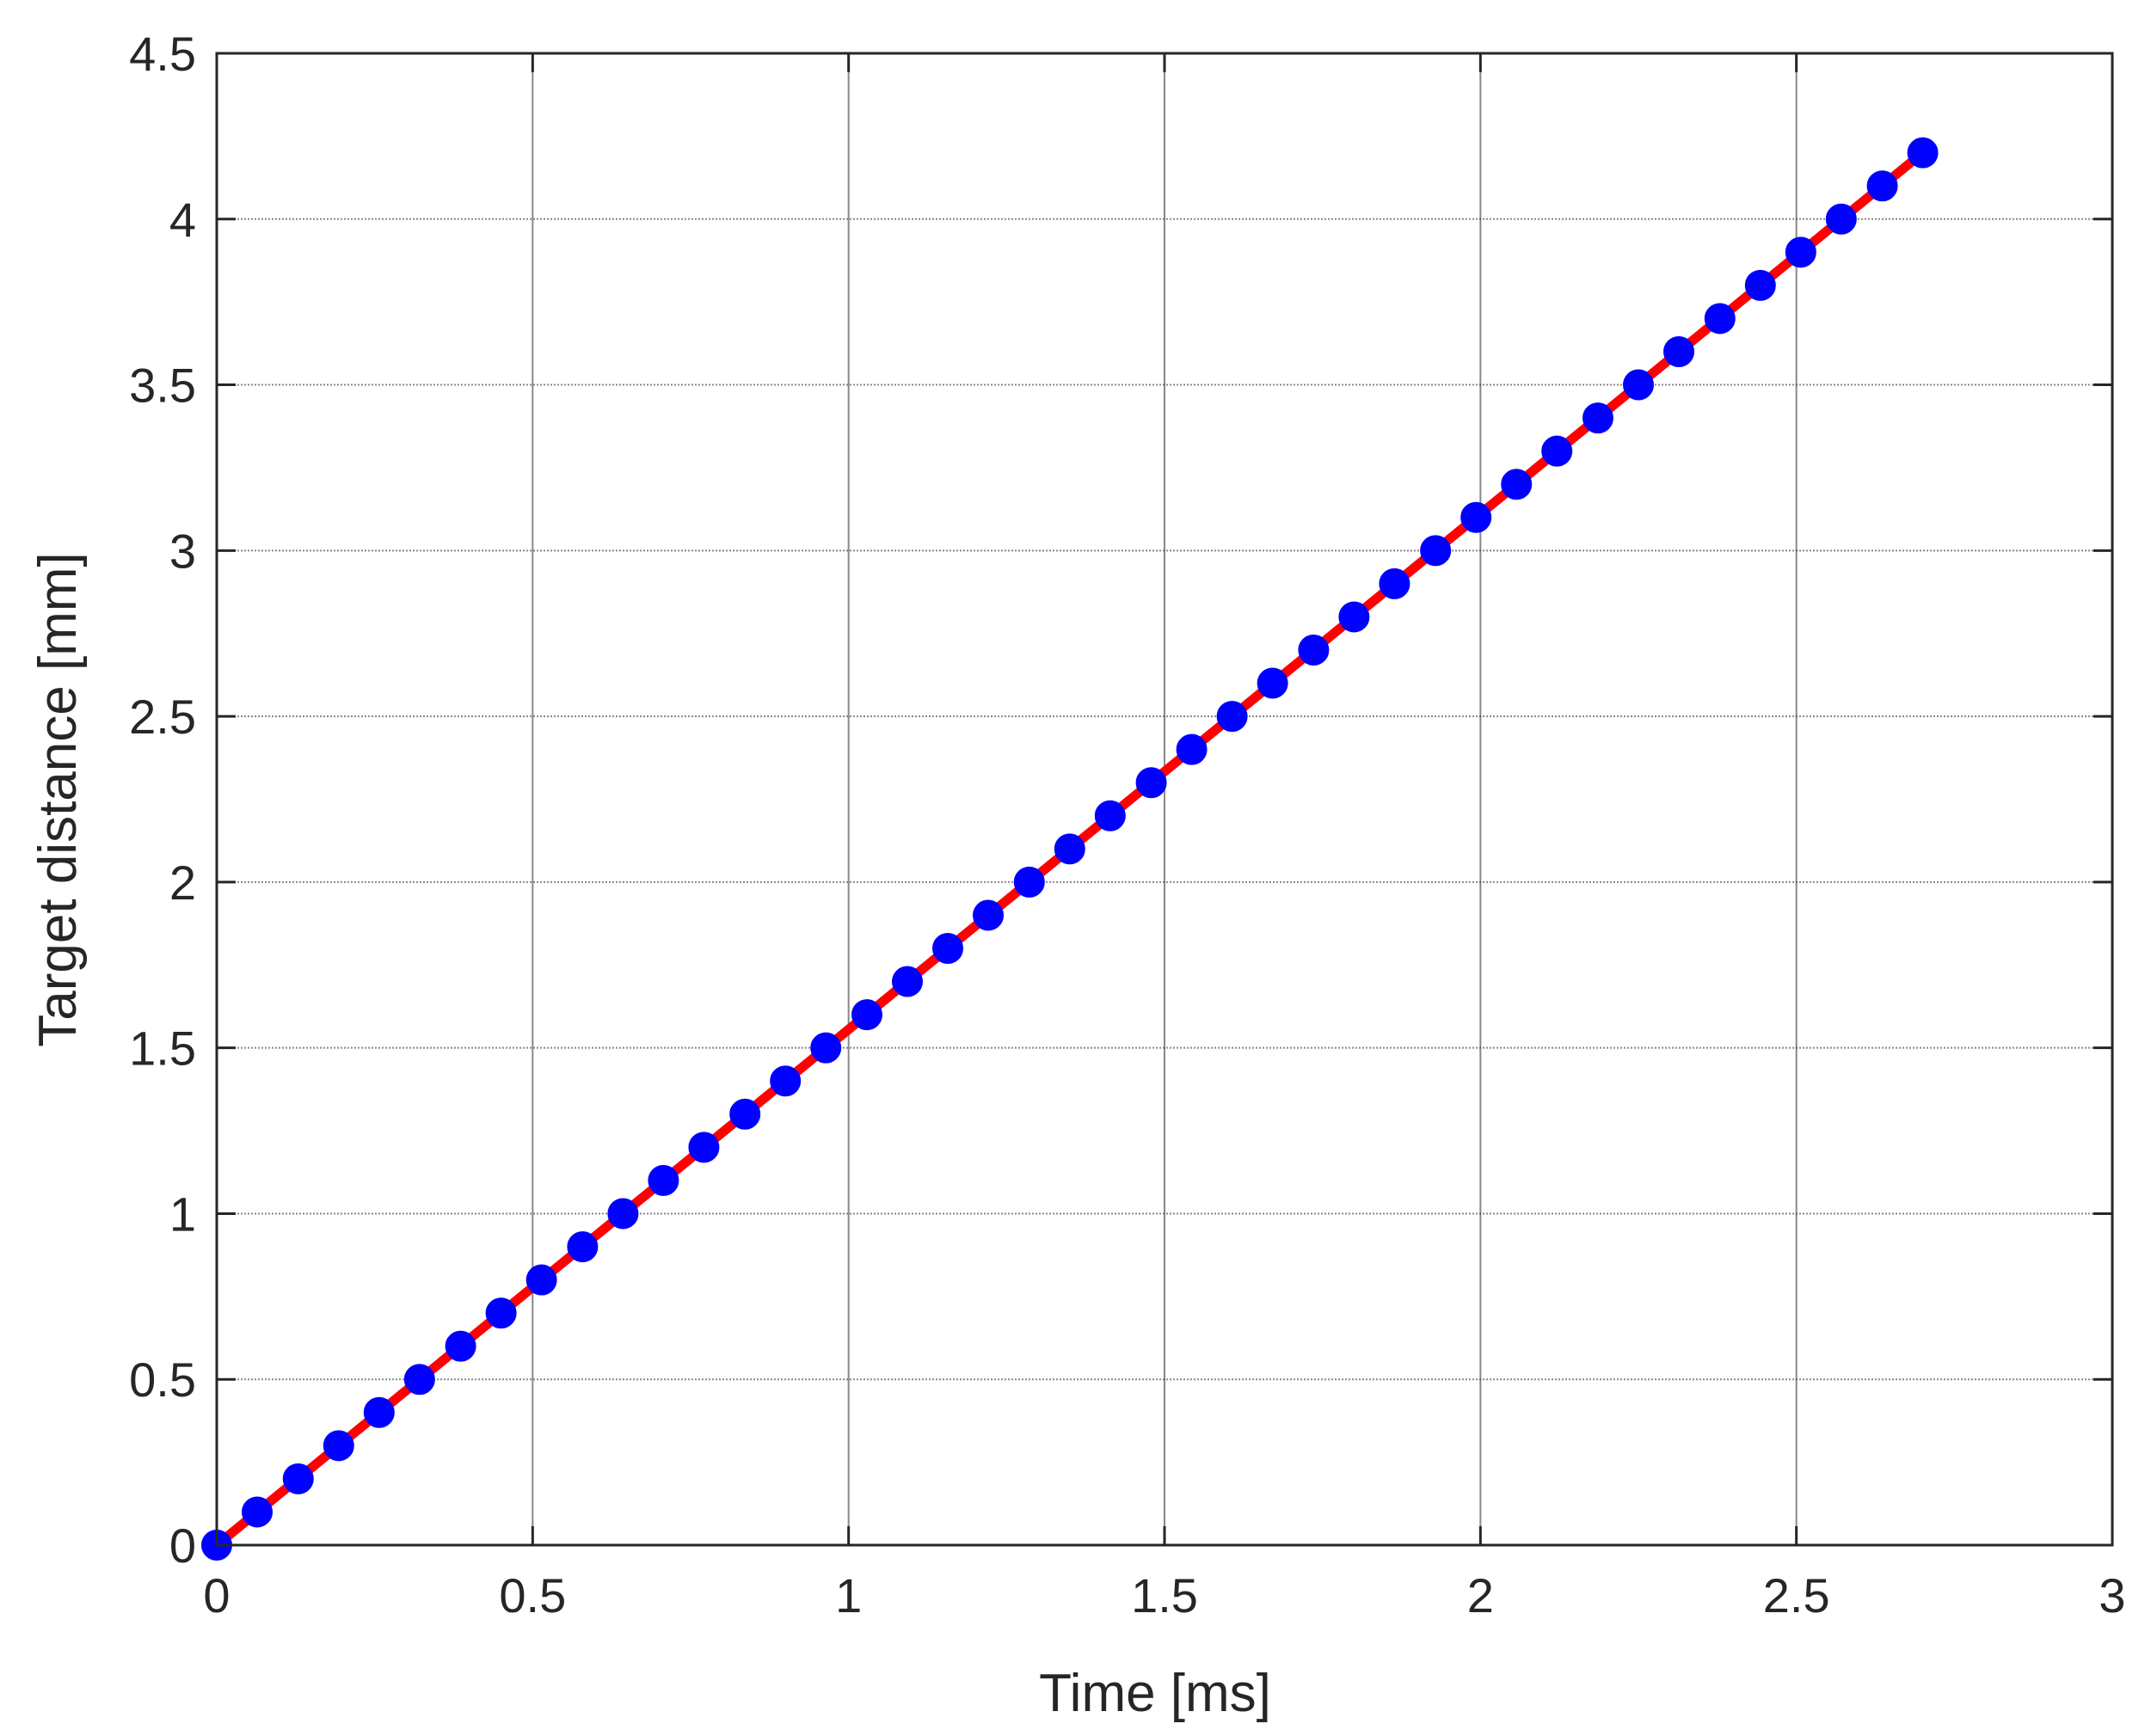 This screenshot has width=2151, height=1736. I want to click on y-tick-label: 4.5, so click(162, 54).